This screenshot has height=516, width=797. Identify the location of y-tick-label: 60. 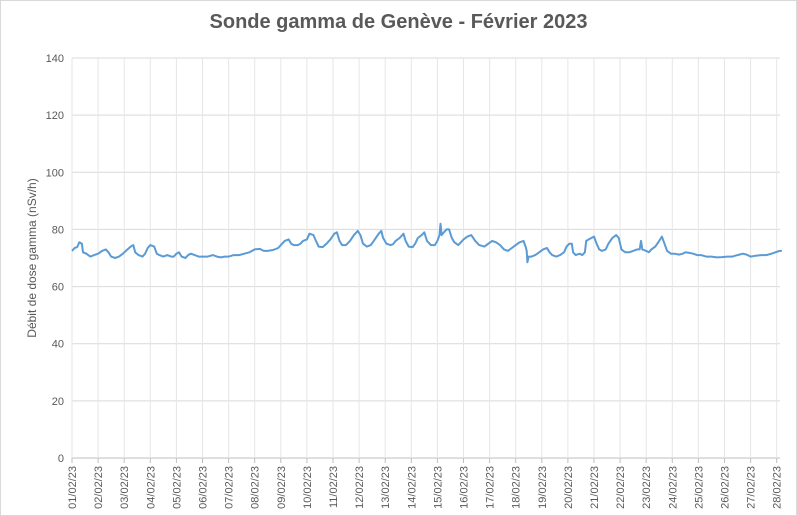
(58, 288).